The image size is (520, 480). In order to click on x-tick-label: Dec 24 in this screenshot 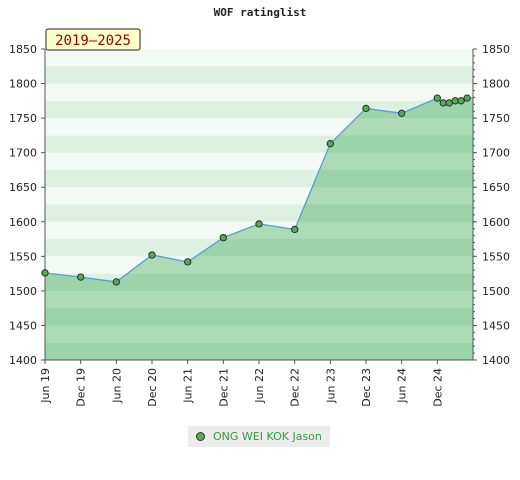, I will do `click(437, 387)`.